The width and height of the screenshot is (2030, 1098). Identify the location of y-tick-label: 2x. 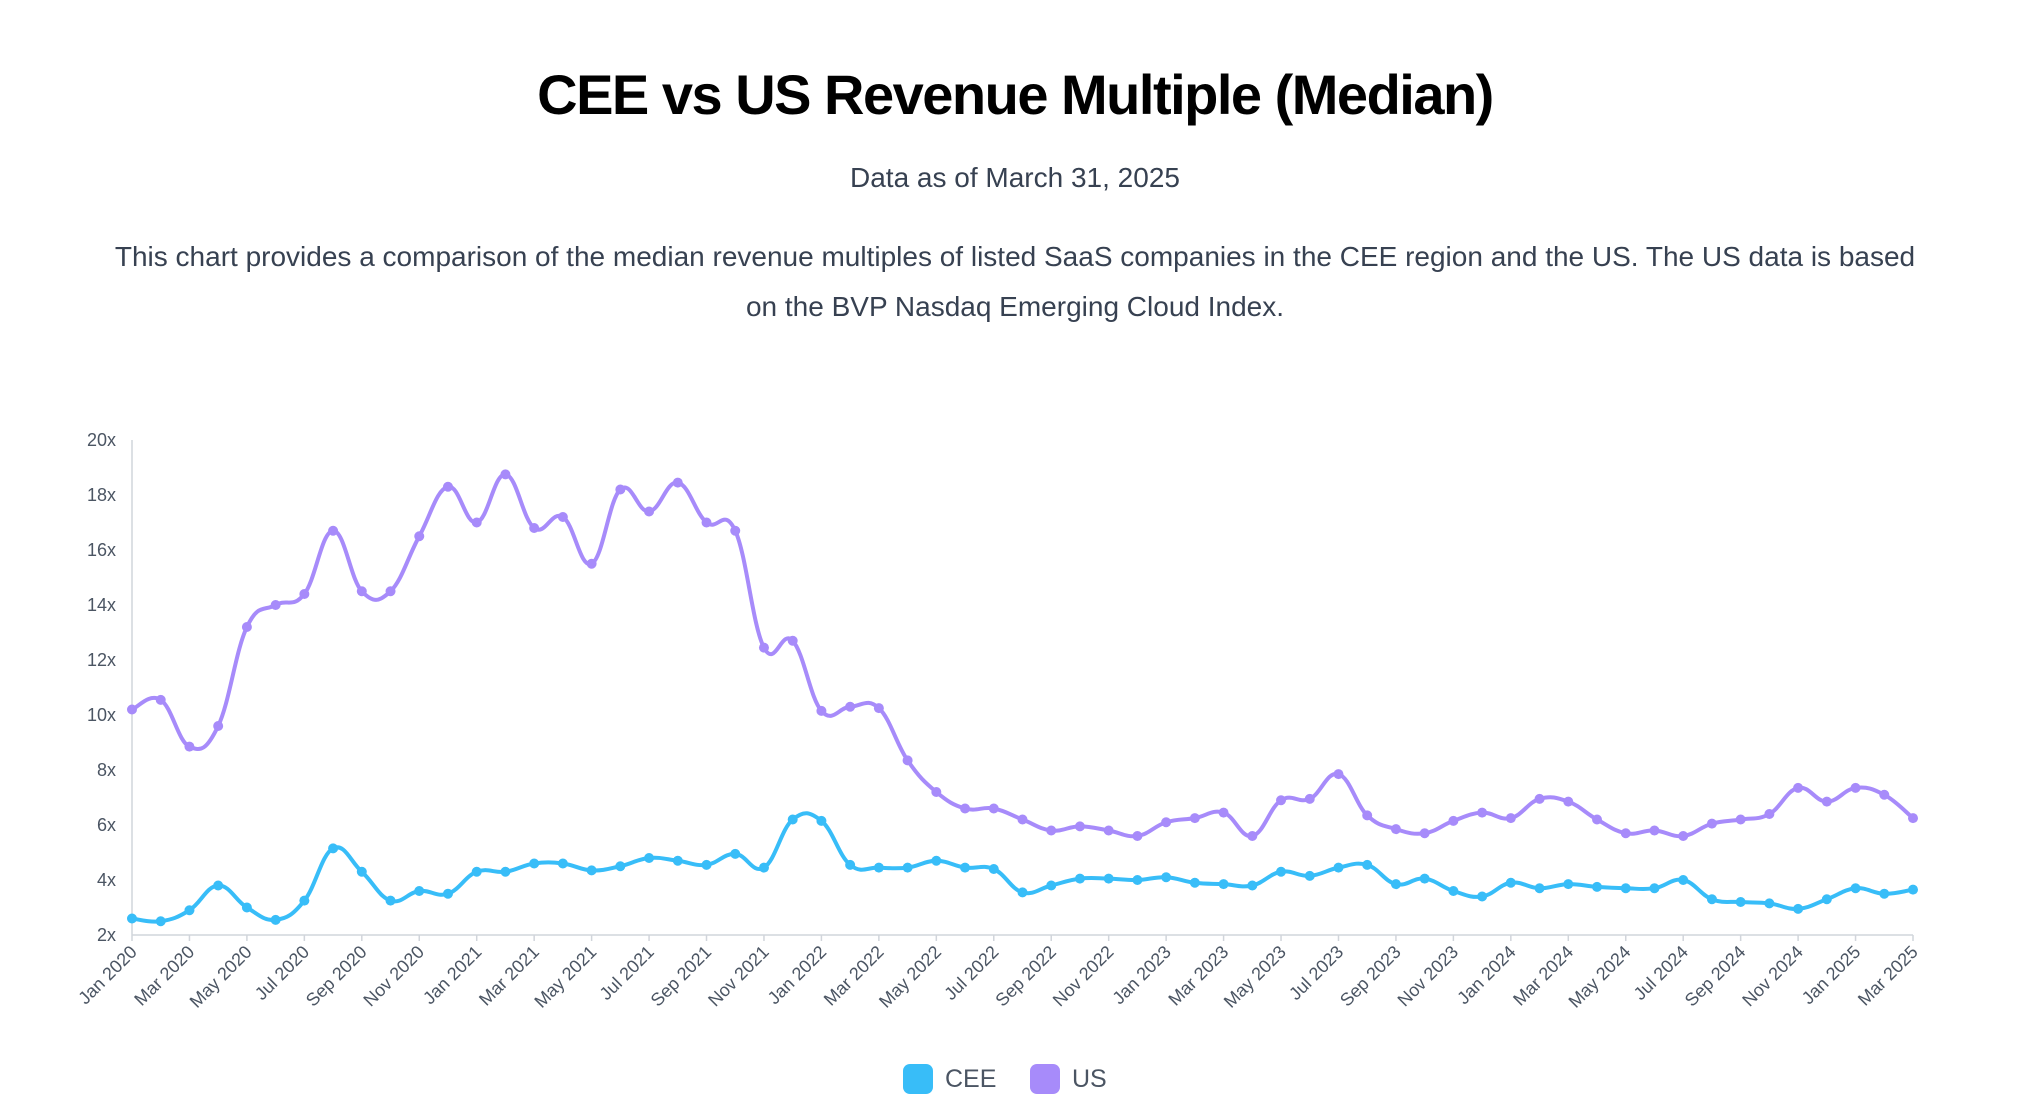
(106, 935).